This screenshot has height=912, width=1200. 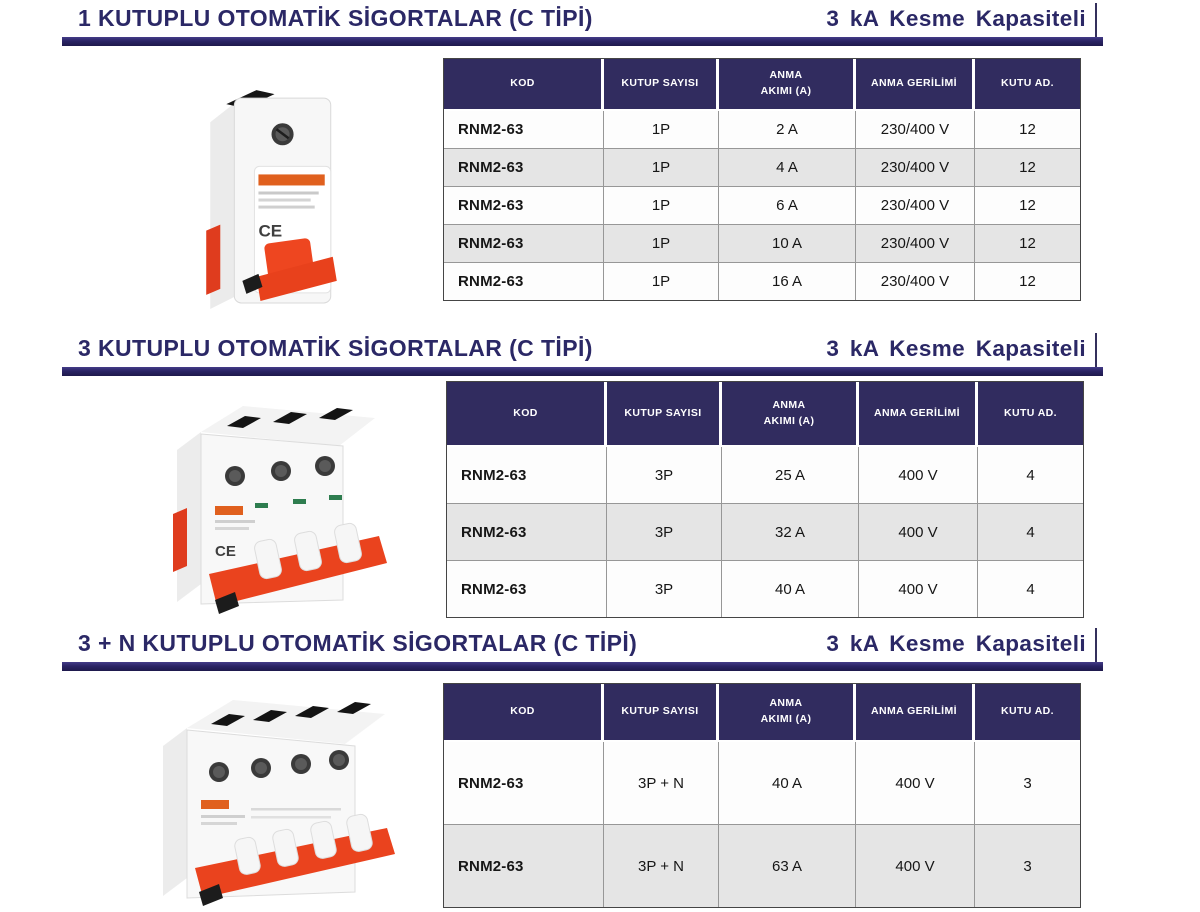 I want to click on table-row: RNM2-63 1P 6 A 230/400 V 12, so click(x=762, y=206).